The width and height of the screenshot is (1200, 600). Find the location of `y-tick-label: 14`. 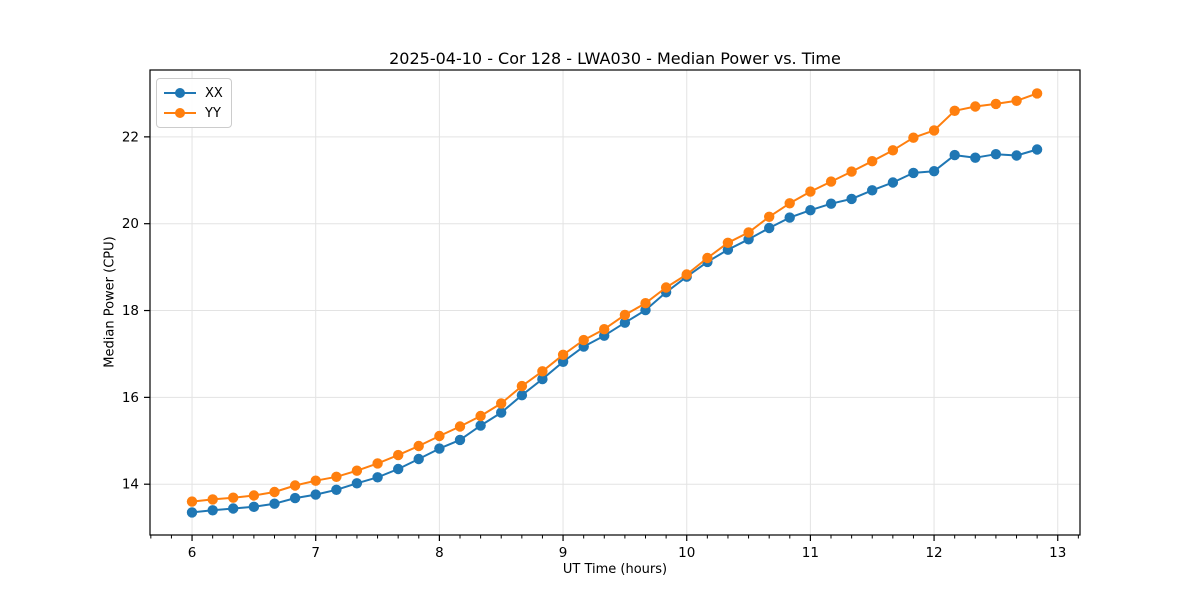

y-tick-label: 14 is located at coordinates (130, 485).